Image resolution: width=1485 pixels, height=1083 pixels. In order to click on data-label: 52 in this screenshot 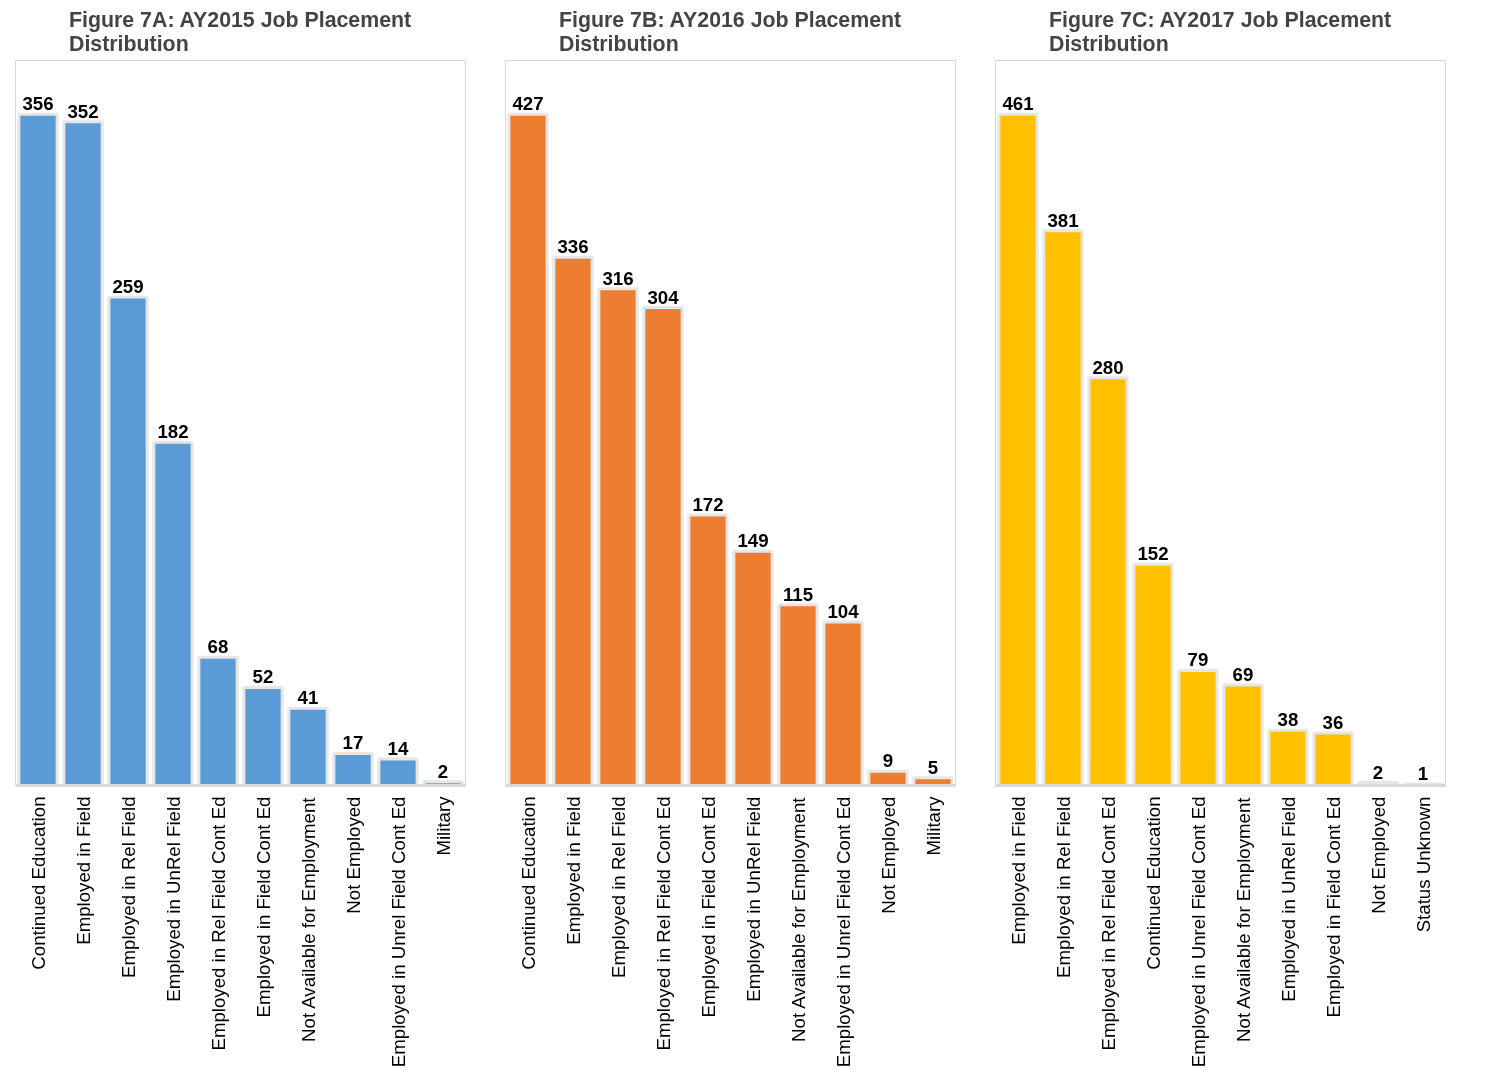, I will do `click(263, 677)`.